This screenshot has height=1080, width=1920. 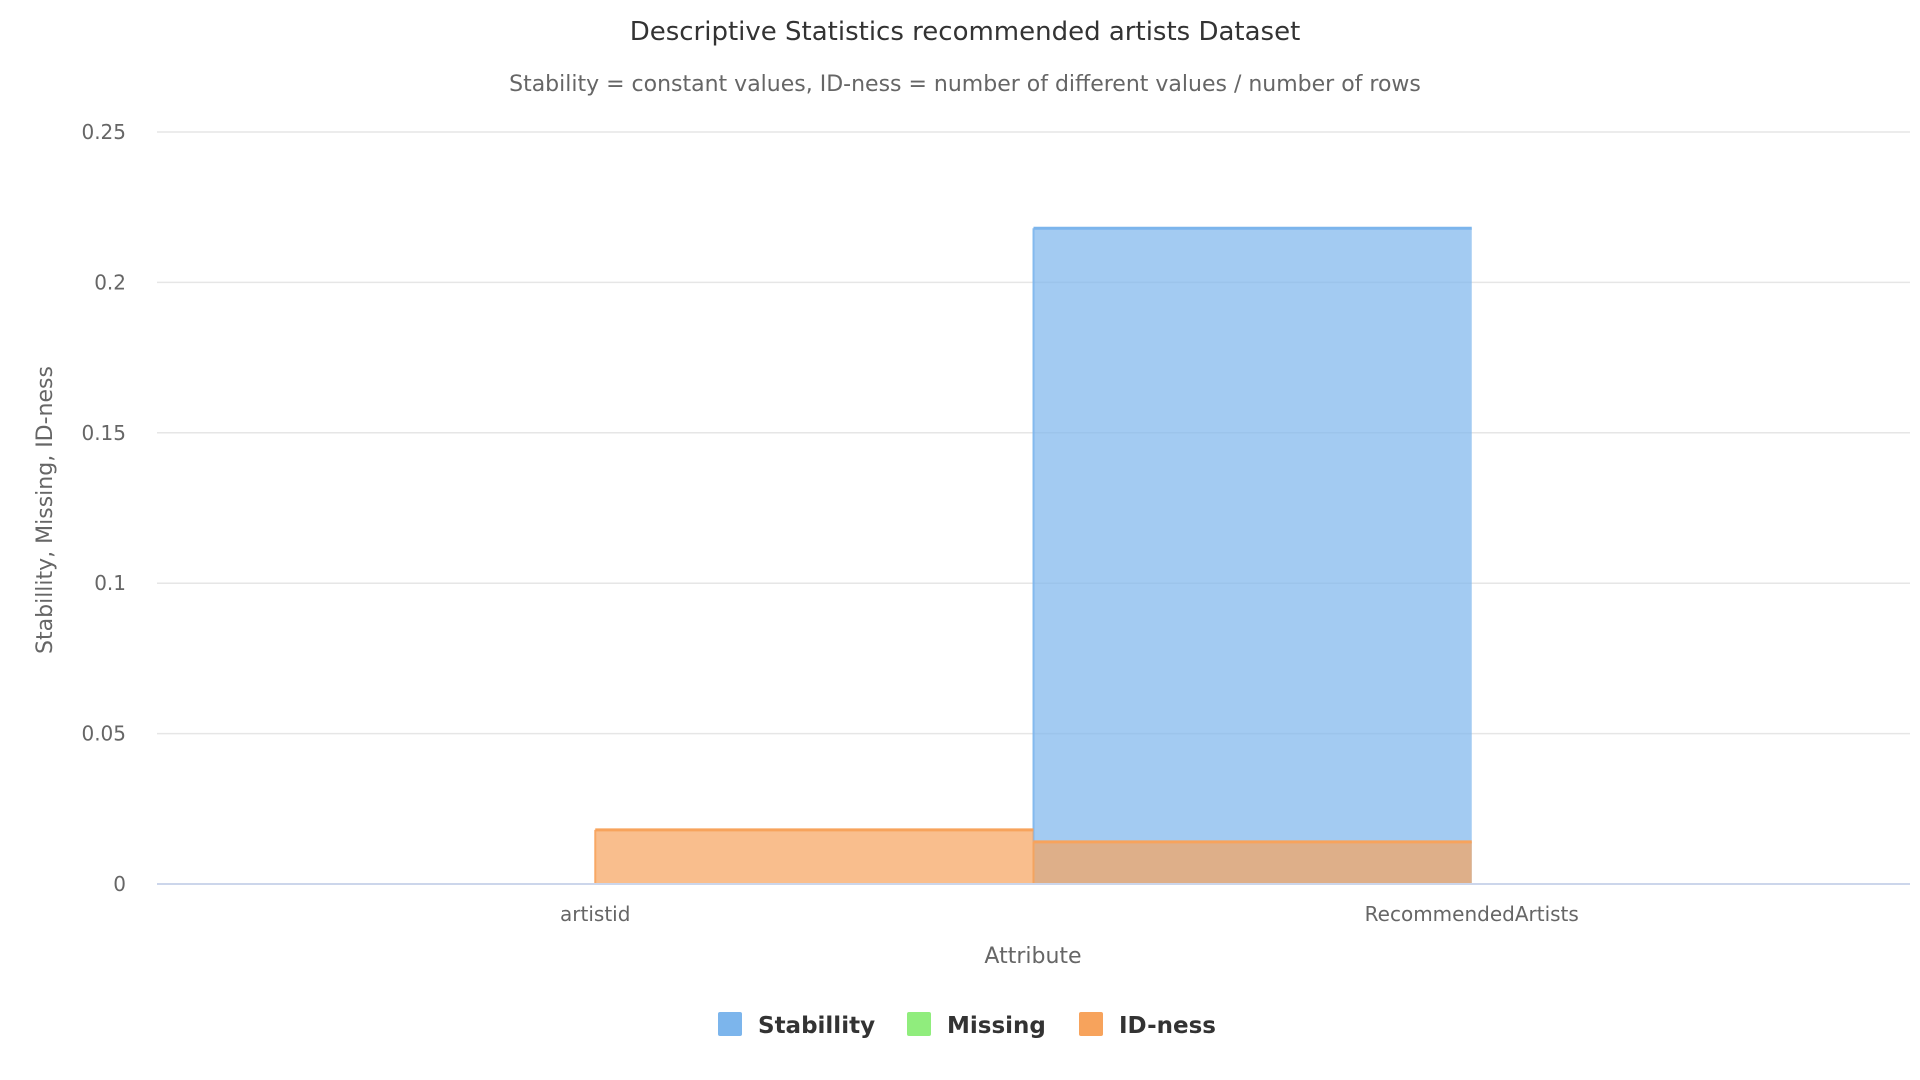 I want to click on legend-item-id-ness: ID-ness, so click(x=1147, y=1025).